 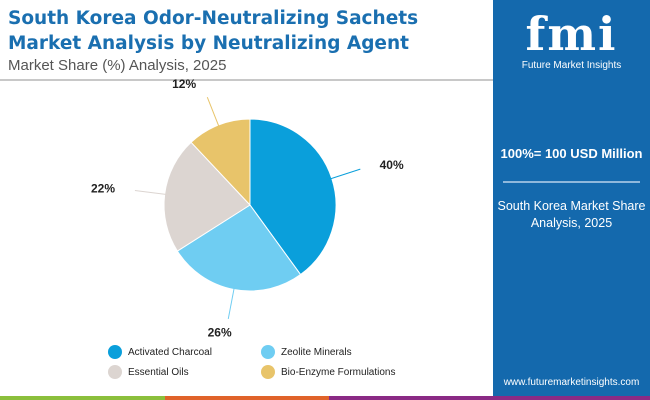 What do you see at coordinates (247, 398) in the screenshot?
I see `footer-bar-orange` at bounding box center [247, 398].